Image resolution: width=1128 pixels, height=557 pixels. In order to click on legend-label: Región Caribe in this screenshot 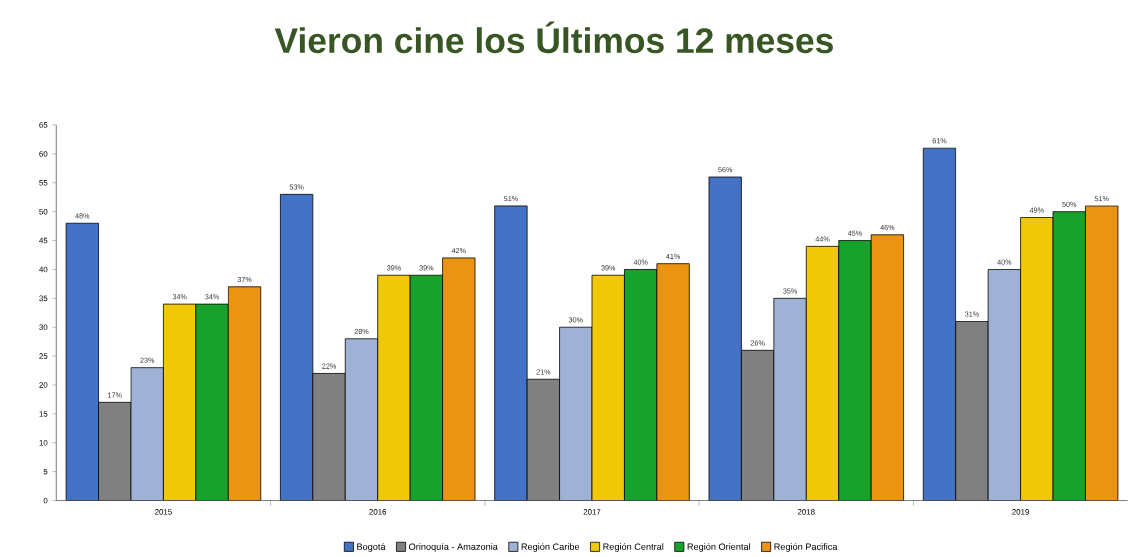, I will do `click(550, 547)`.